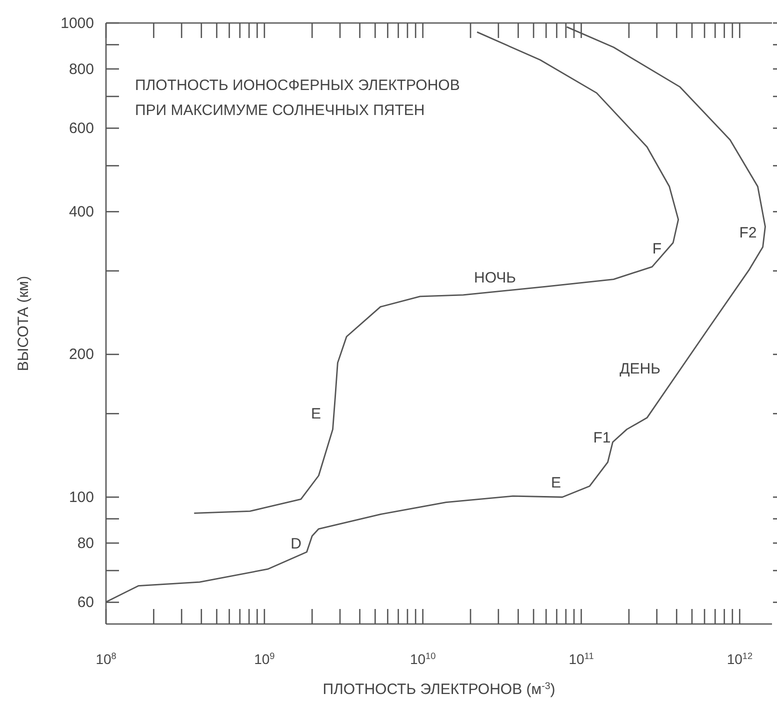 The height and width of the screenshot is (702, 777). I want to click on text: ПЛОТНОСТЬ ИОНОСФЕРНЫХ ЭЛЕКТРОНОВ ПРИ МАКСИМУМЕ СОЛНЕЧНЫХ ПЯТЕН, so click(297, 98).